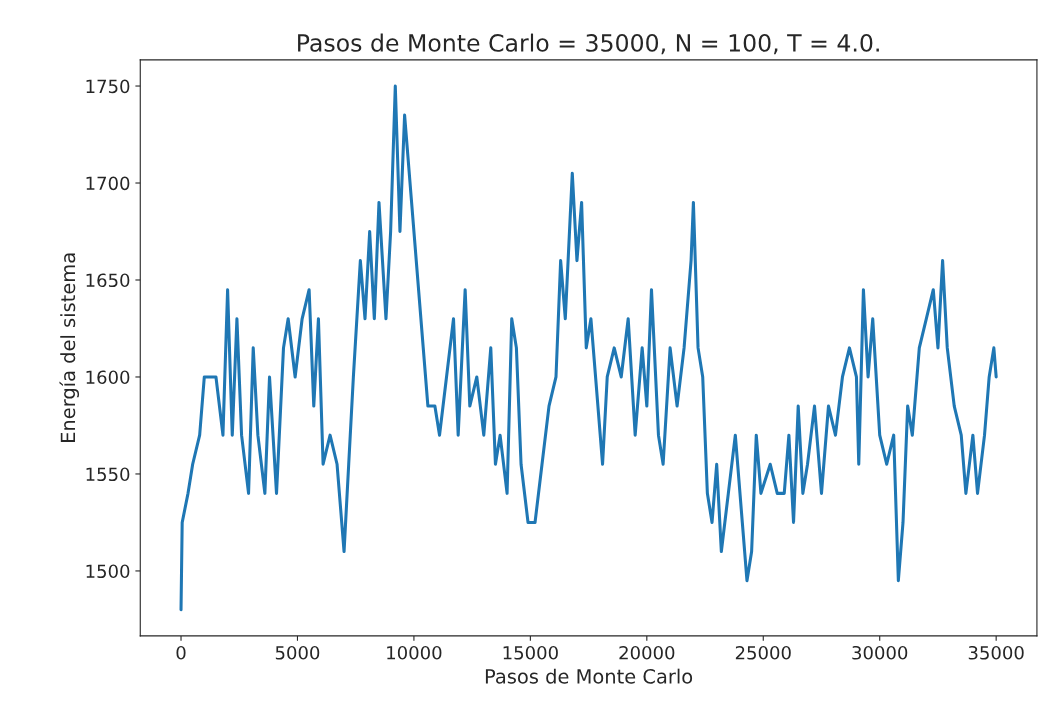 This screenshot has width=1039, height=721. I want to click on y-tick-label: 1700, so click(108, 183).